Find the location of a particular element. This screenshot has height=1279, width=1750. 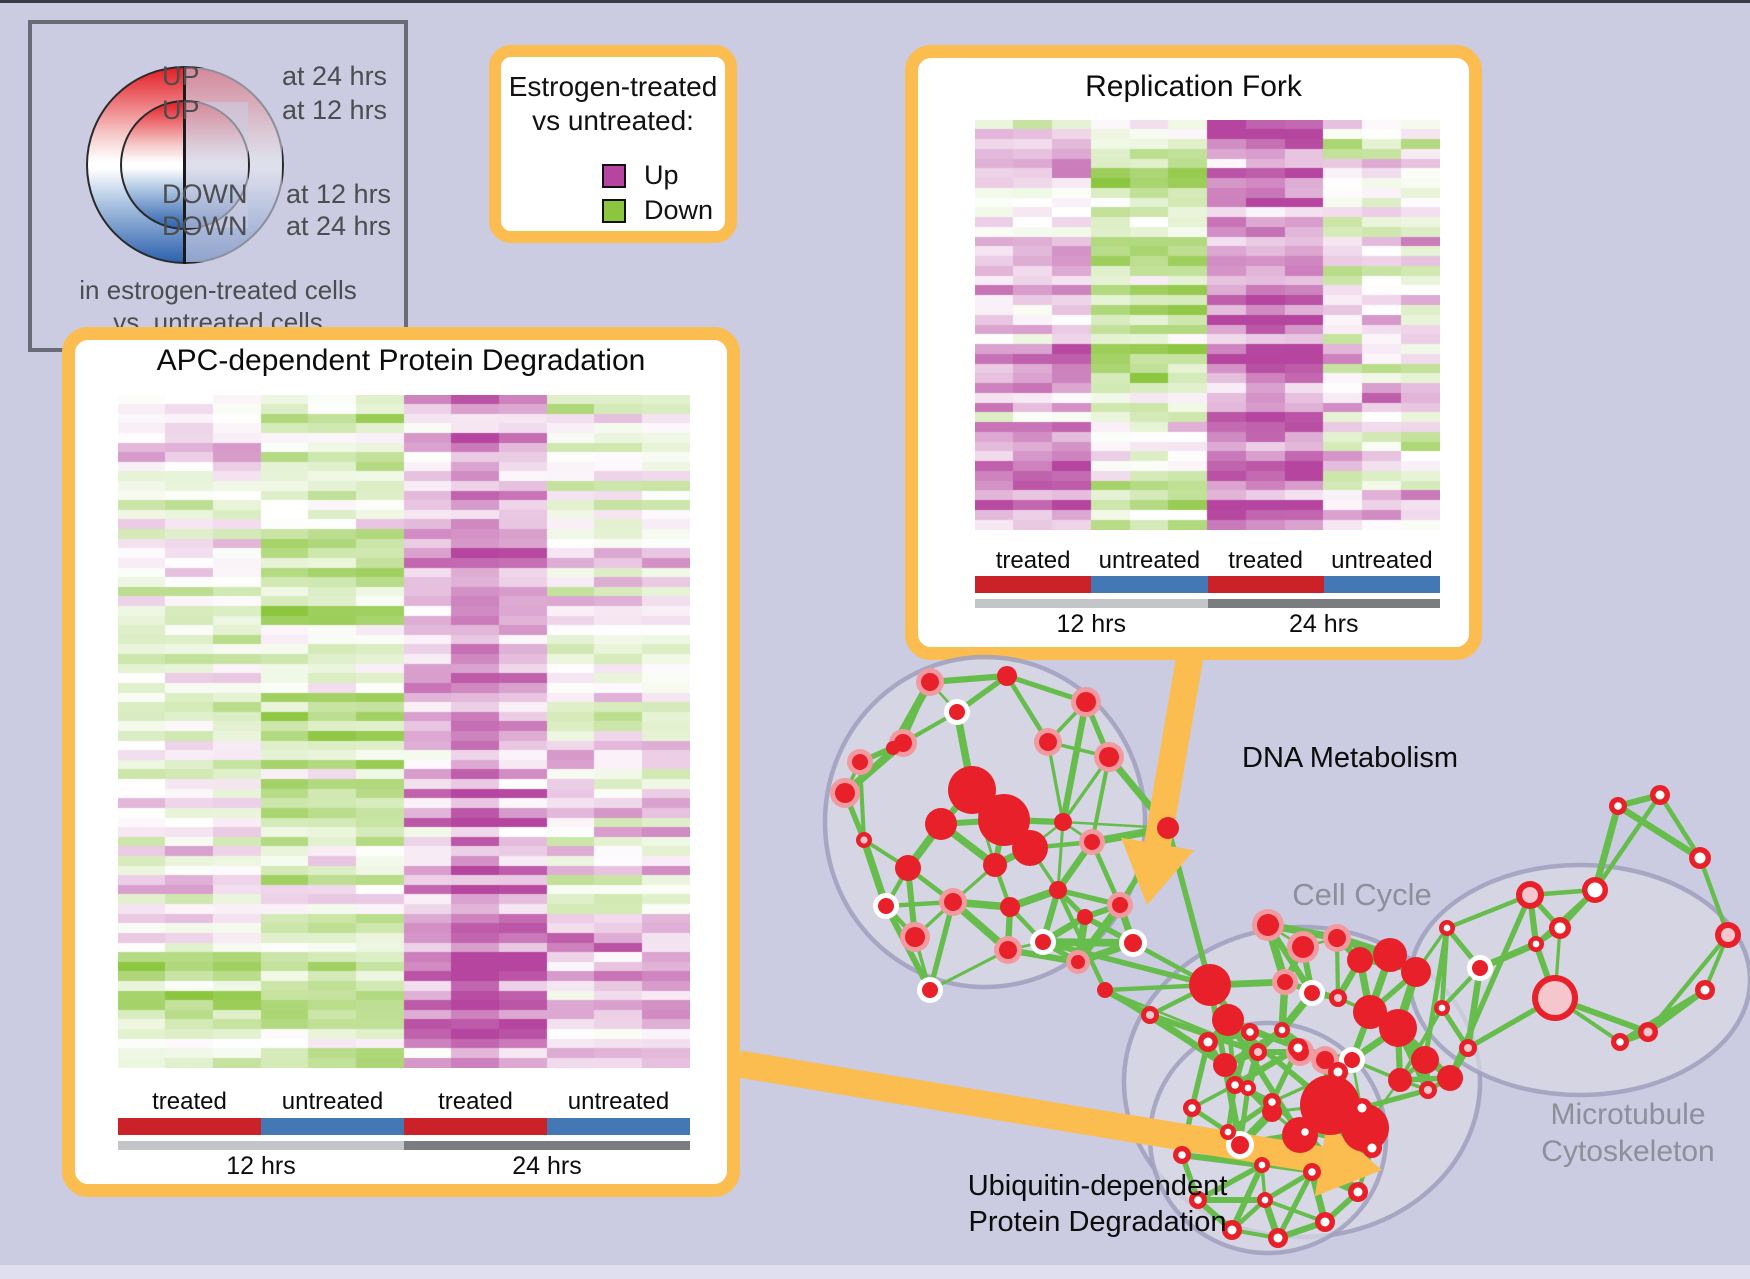

legend-caption-line1: in estrogen-treated cells is located at coordinates (218, 290).